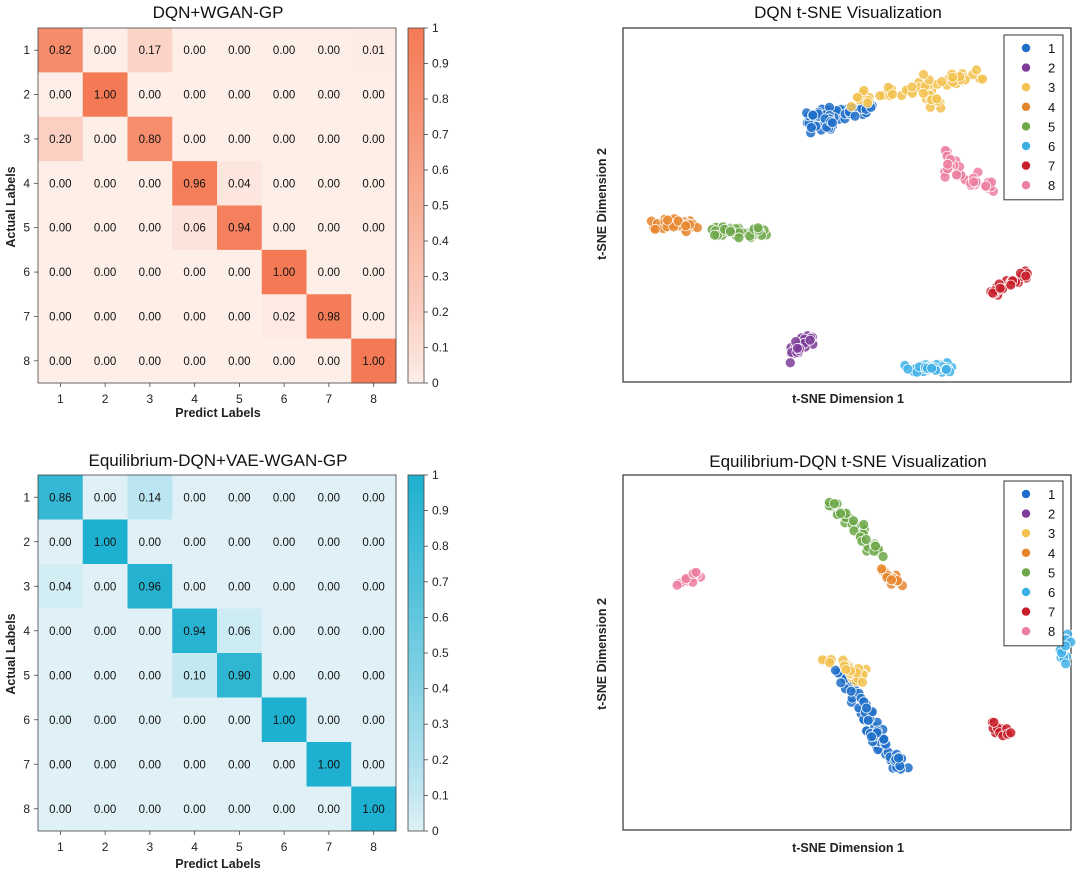 Image resolution: width=1080 pixels, height=877 pixels. Describe the element at coordinates (440, 135) in the screenshot. I see `colorbar-tick-label: 0.7` at that location.